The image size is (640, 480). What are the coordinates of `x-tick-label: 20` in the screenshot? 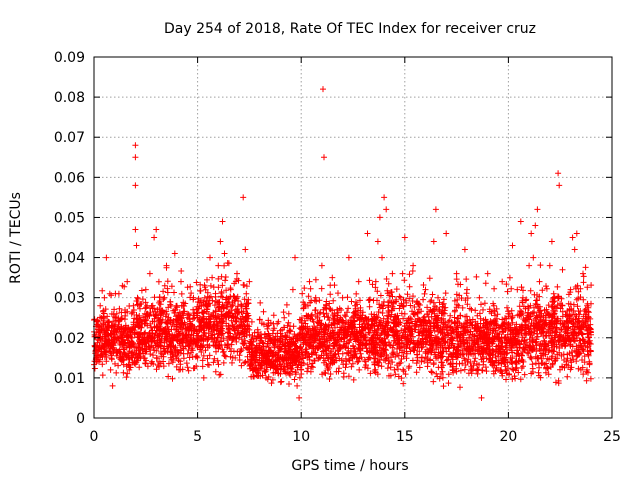 It's located at (508, 437).